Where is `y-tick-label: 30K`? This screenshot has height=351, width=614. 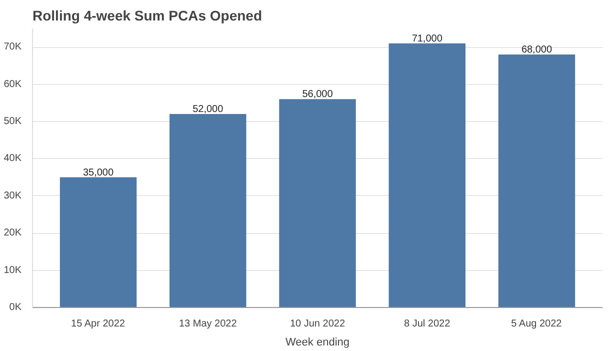
y-tick-label: 30K is located at coordinates (13, 196).